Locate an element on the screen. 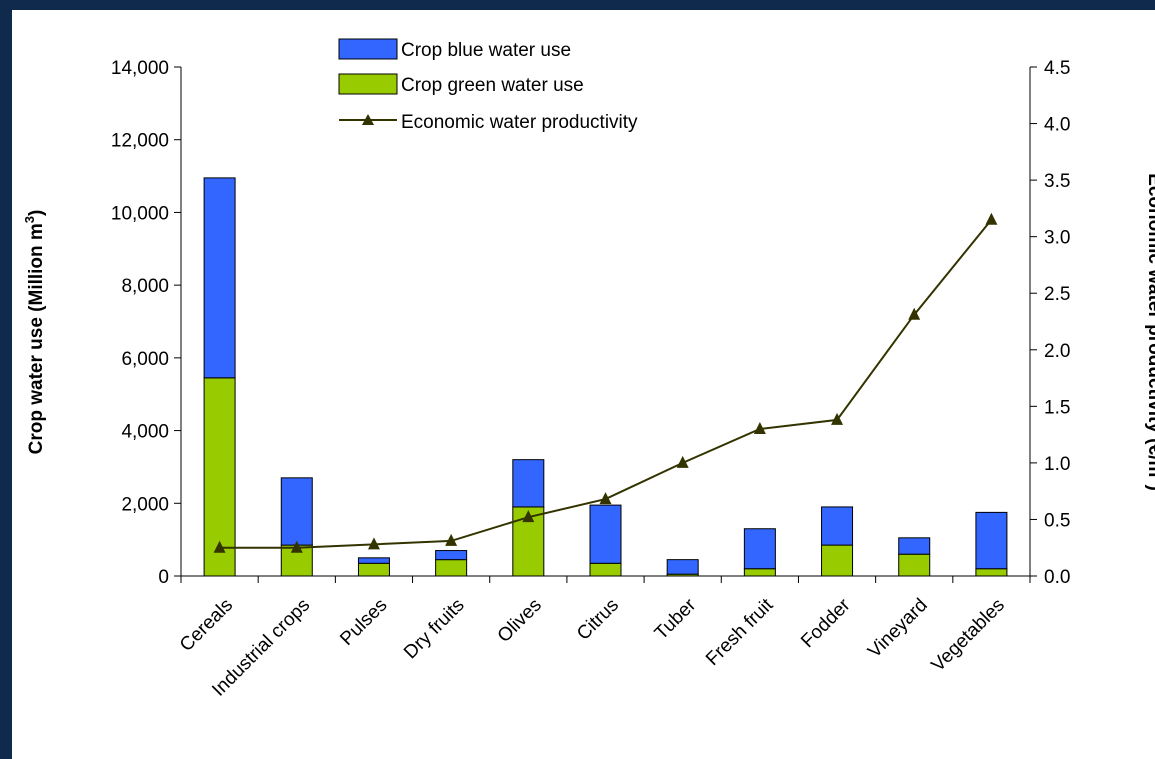 The image size is (1155, 759). legend-label-productivity: Economic water productivity is located at coordinates (519, 122).